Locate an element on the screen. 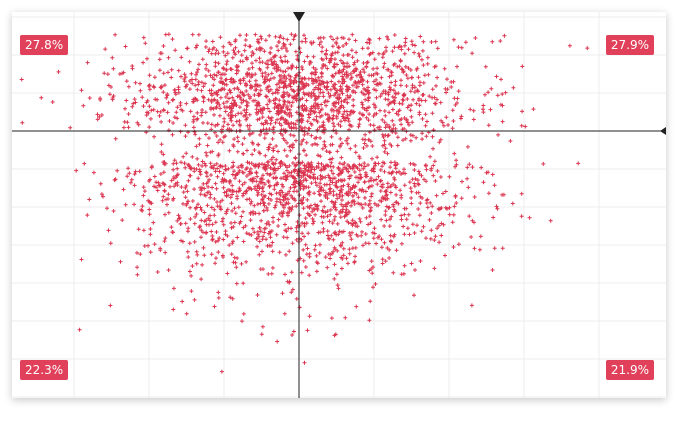 This screenshot has width=695, height=426. x-axis-handle-icon is located at coordinates (663, 131).